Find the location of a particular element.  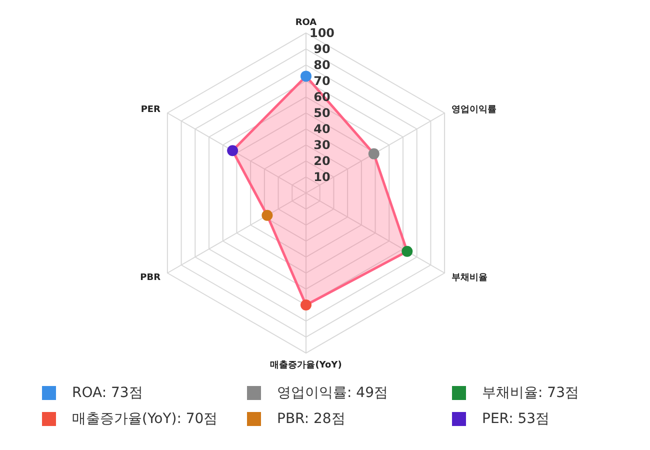

y-tick-label: 80 is located at coordinates (322, 65).